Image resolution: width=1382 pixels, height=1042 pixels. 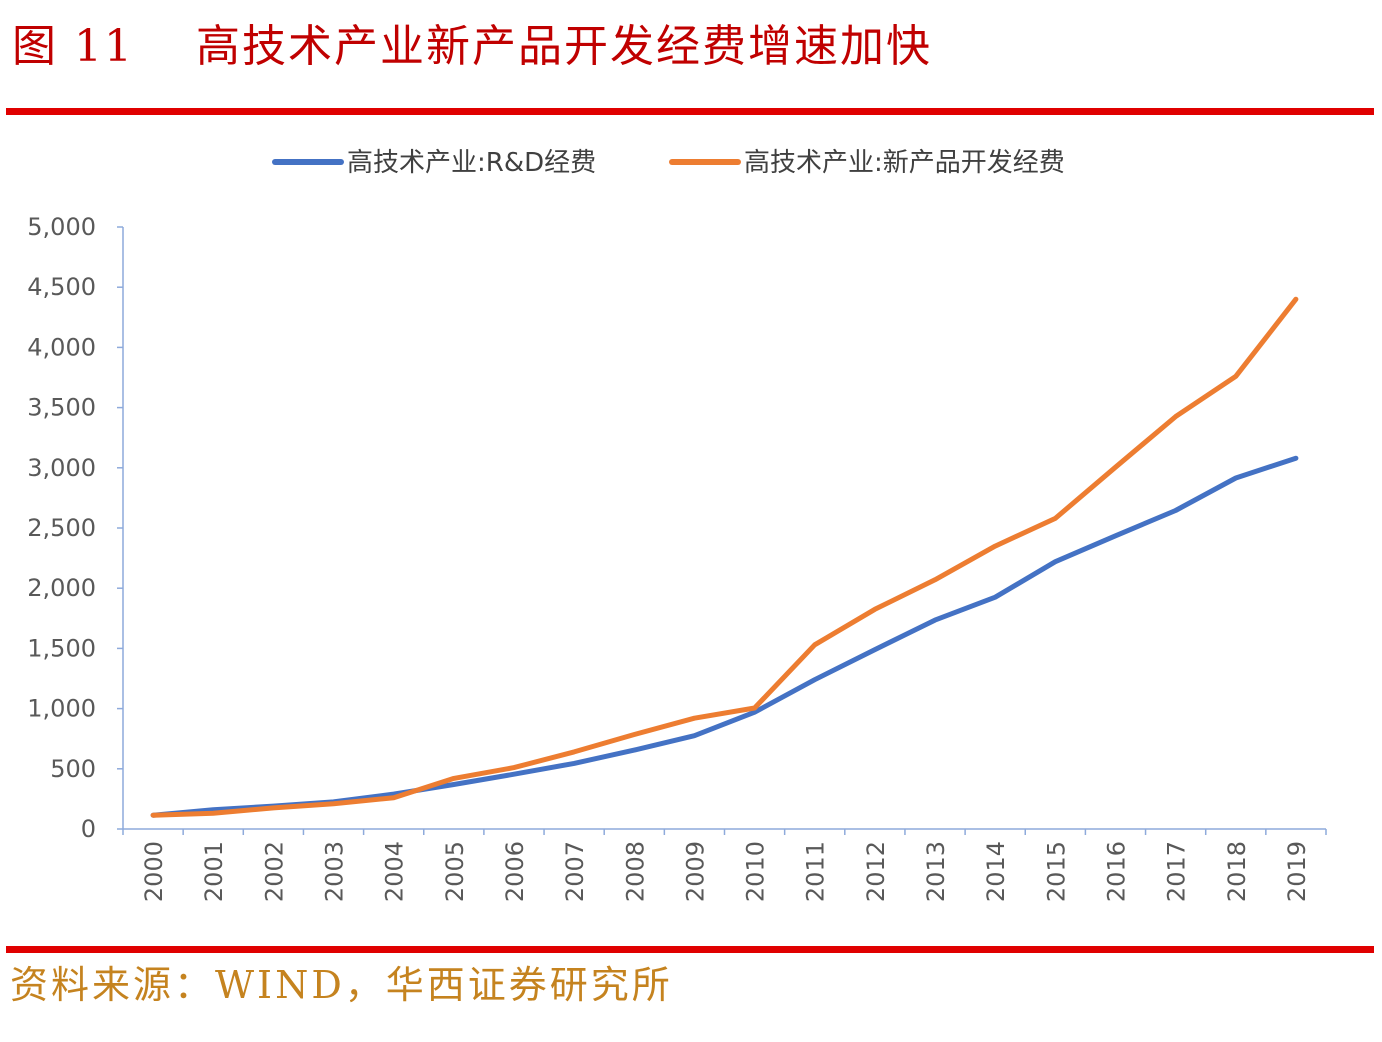 What do you see at coordinates (635, 871) in the screenshot?
I see `x-tick-label: 2008` at bounding box center [635, 871].